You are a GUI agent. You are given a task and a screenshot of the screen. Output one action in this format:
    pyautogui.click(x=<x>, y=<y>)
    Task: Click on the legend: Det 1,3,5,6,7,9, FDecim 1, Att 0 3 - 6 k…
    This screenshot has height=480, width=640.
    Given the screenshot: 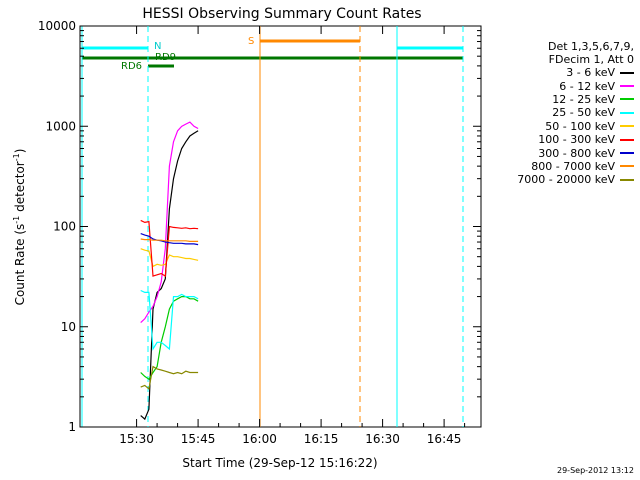 What is the action you would take?
    pyautogui.click(x=559, y=113)
    